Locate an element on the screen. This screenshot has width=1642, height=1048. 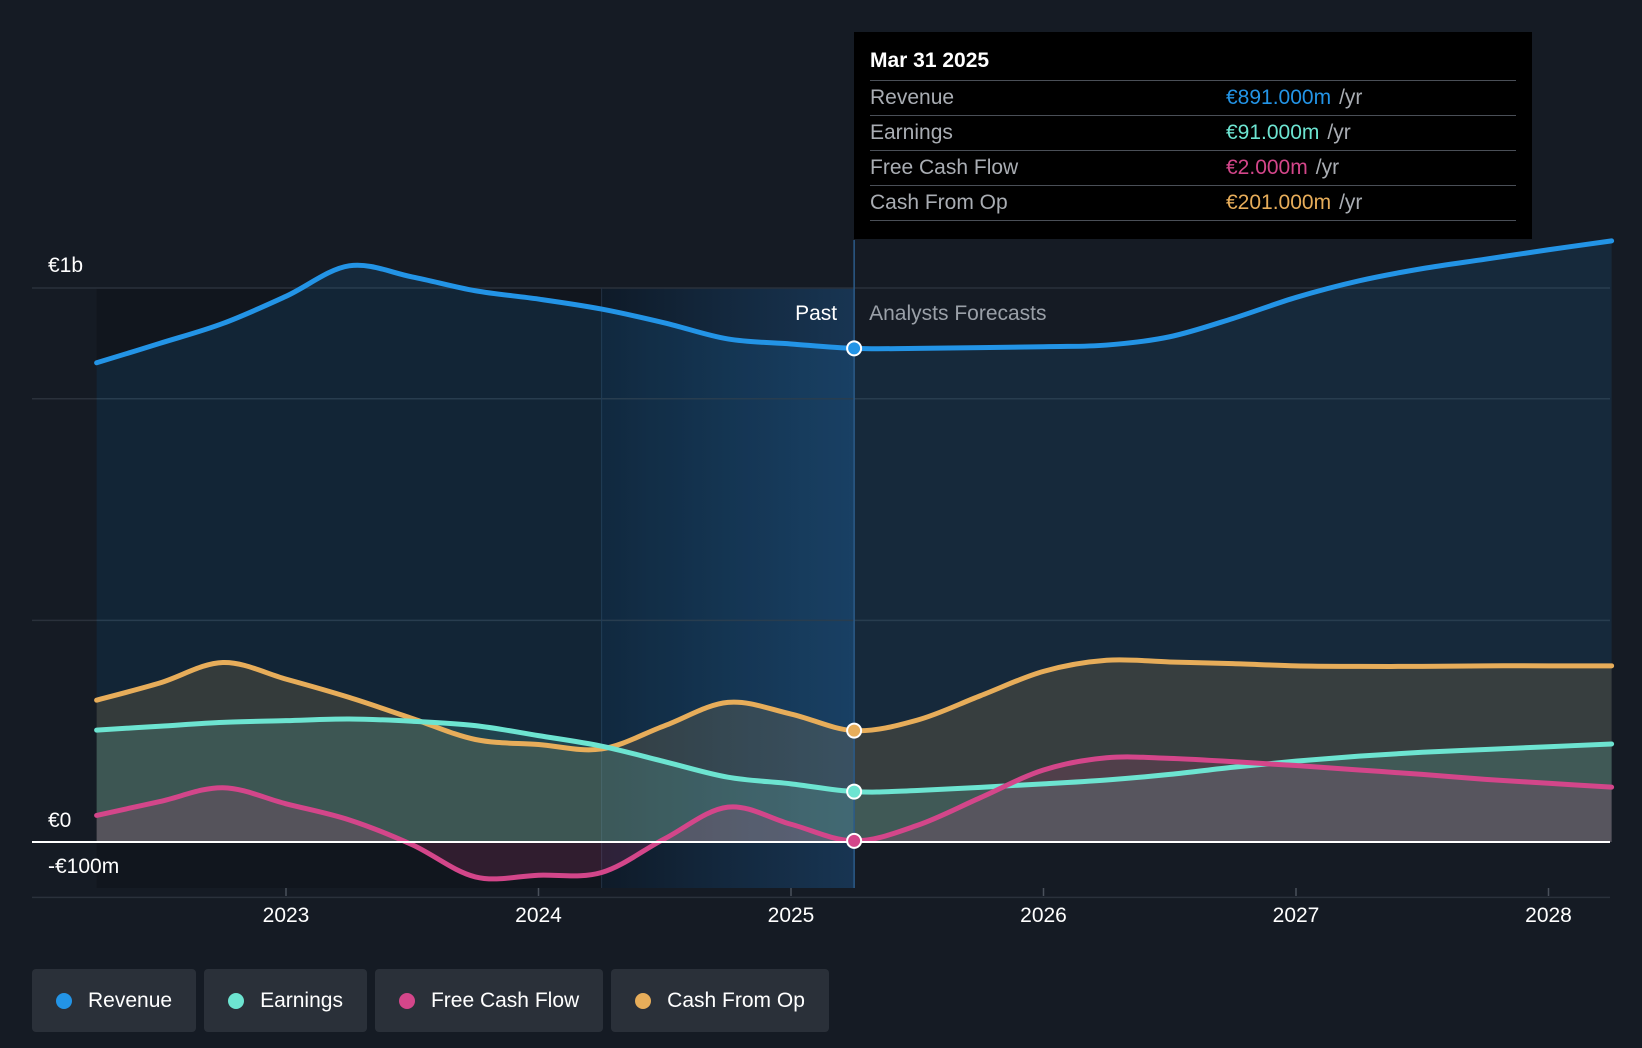
tooltip-label: Cash From Op is located at coordinates (939, 202).